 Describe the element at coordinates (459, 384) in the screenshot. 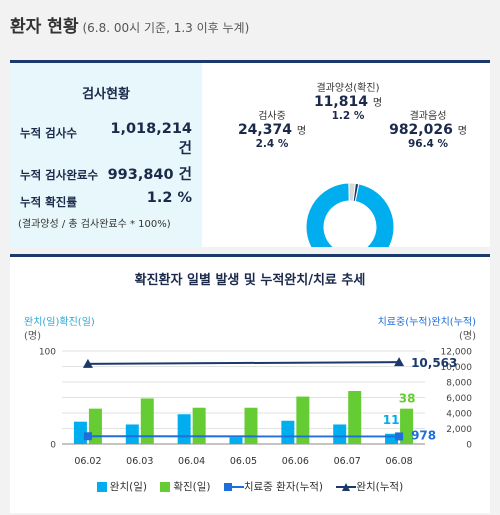

I see `right-tick-label: 8,000` at that location.